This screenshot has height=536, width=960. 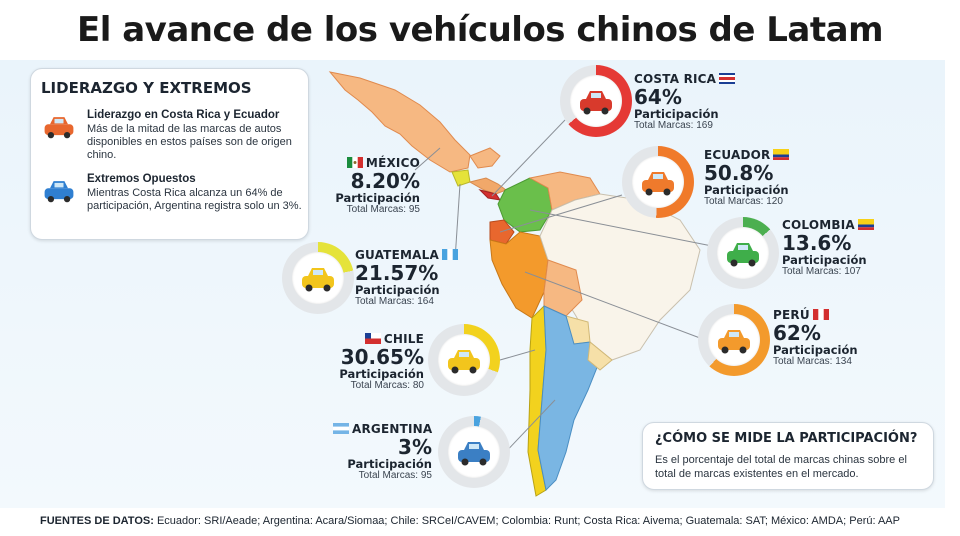 I want to click on costa-rica-pct: 64%, so click(x=658, y=97).